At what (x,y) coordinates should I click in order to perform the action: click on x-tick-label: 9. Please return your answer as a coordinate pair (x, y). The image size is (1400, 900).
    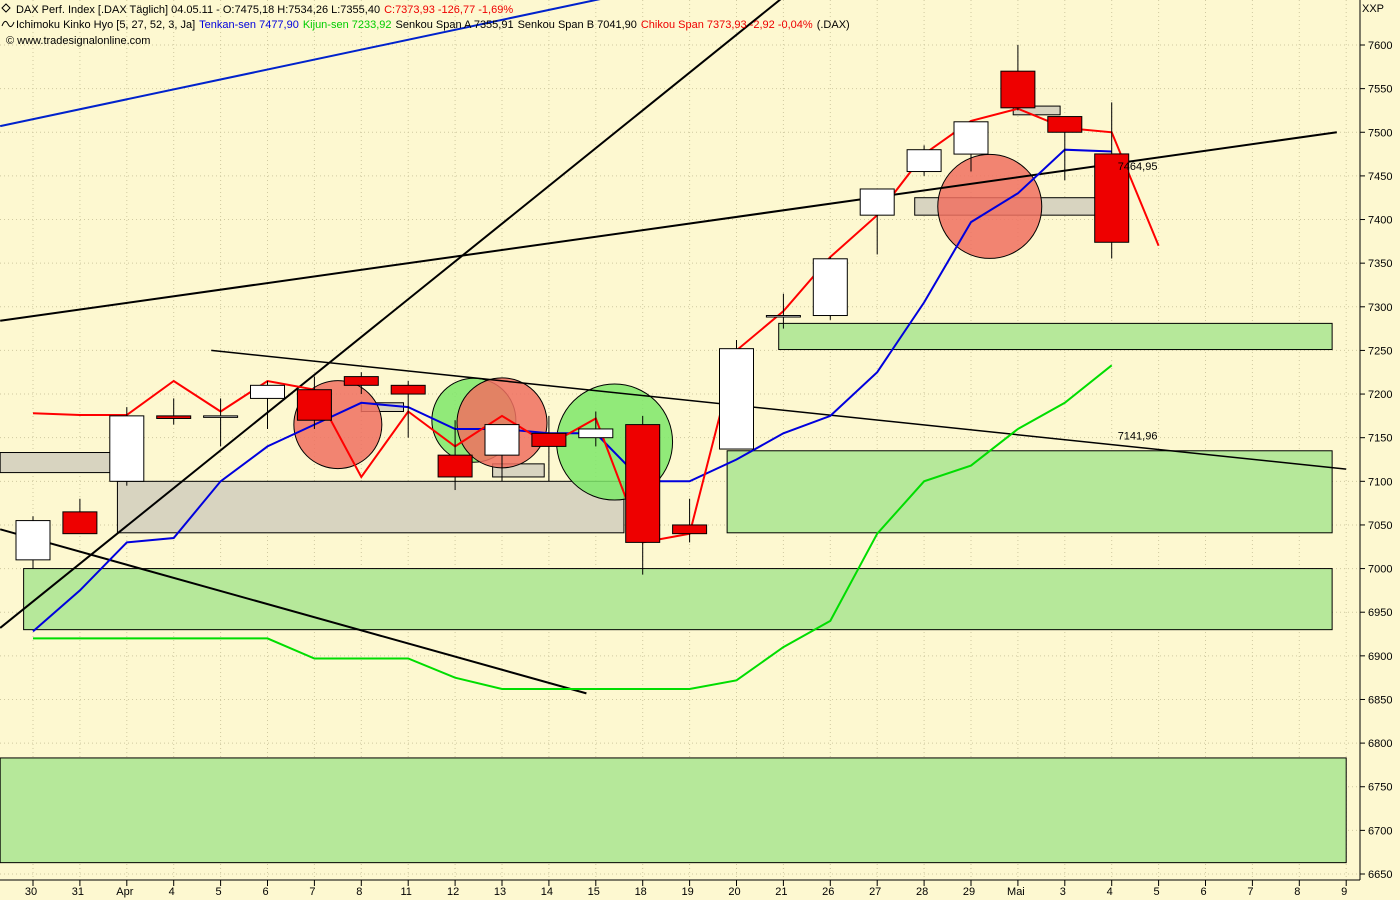
    Looking at the image, I should click on (1344, 892).